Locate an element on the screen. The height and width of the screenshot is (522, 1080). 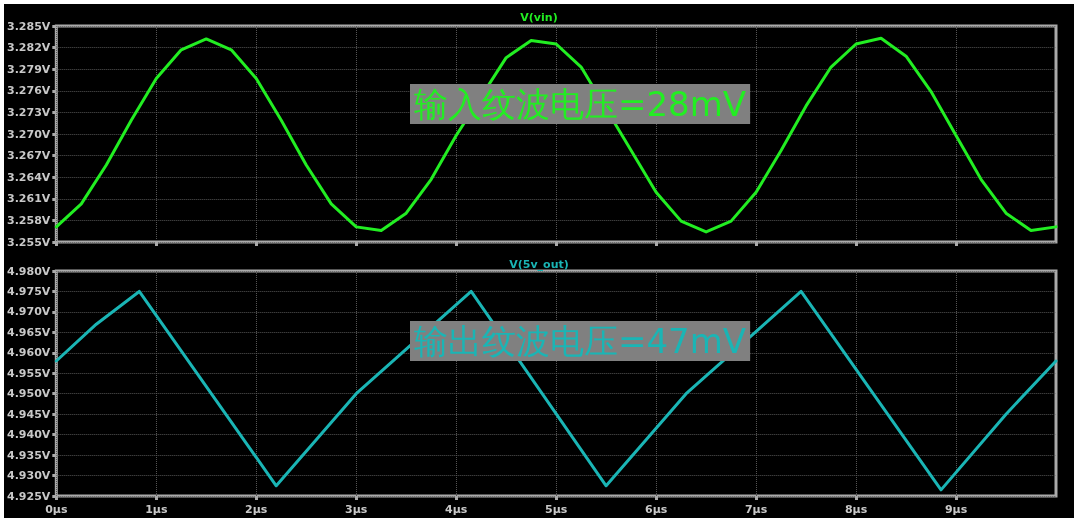
x-tick-label: 9µs is located at coordinates (956, 509).